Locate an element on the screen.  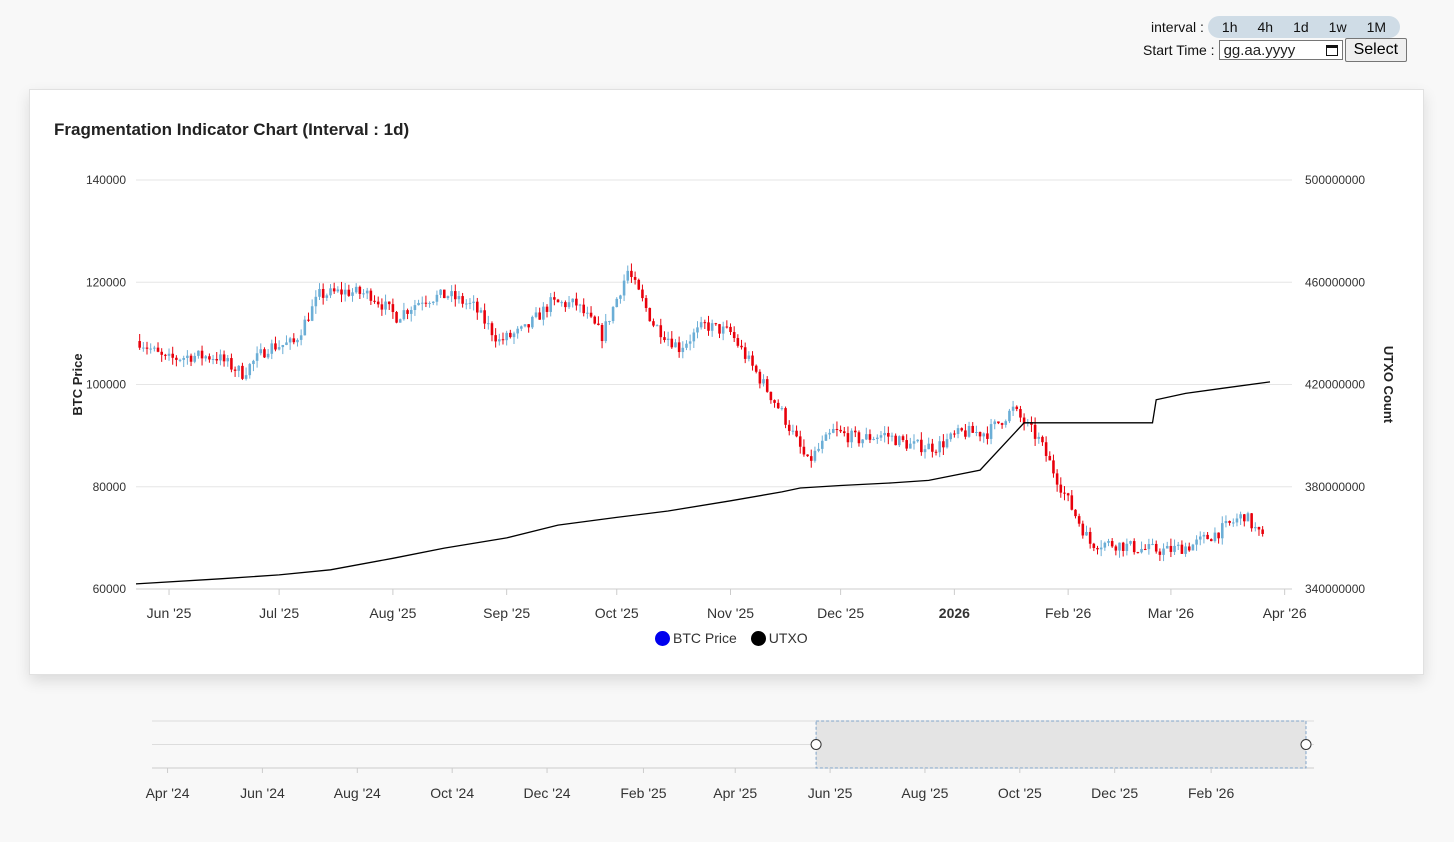
navigator-selection is located at coordinates (1061, 744).